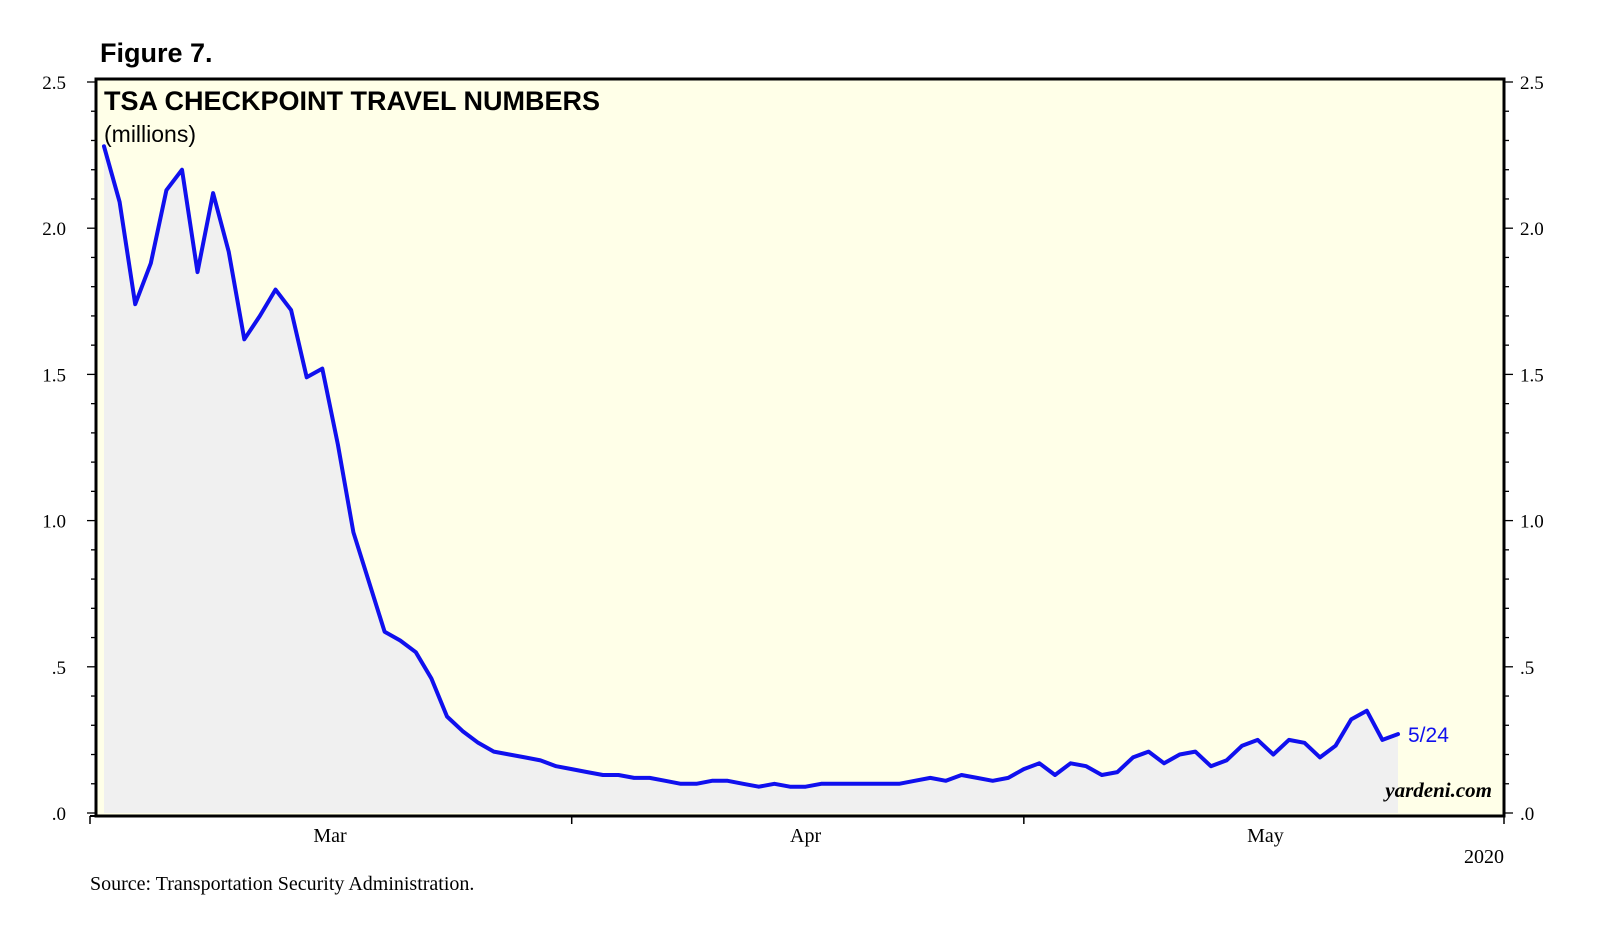 This screenshot has height=939, width=1610. What do you see at coordinates (156, 53) in the screenshot?
I see `figure-label: Figure 7.` at bounding box center [156, 53].